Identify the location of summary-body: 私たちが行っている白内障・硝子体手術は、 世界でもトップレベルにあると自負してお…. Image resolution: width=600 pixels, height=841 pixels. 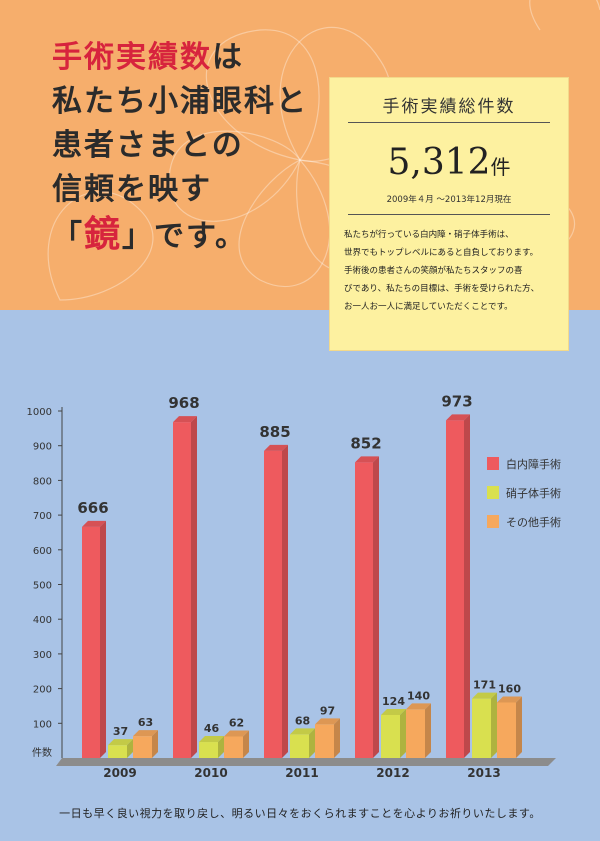
(451, 271).